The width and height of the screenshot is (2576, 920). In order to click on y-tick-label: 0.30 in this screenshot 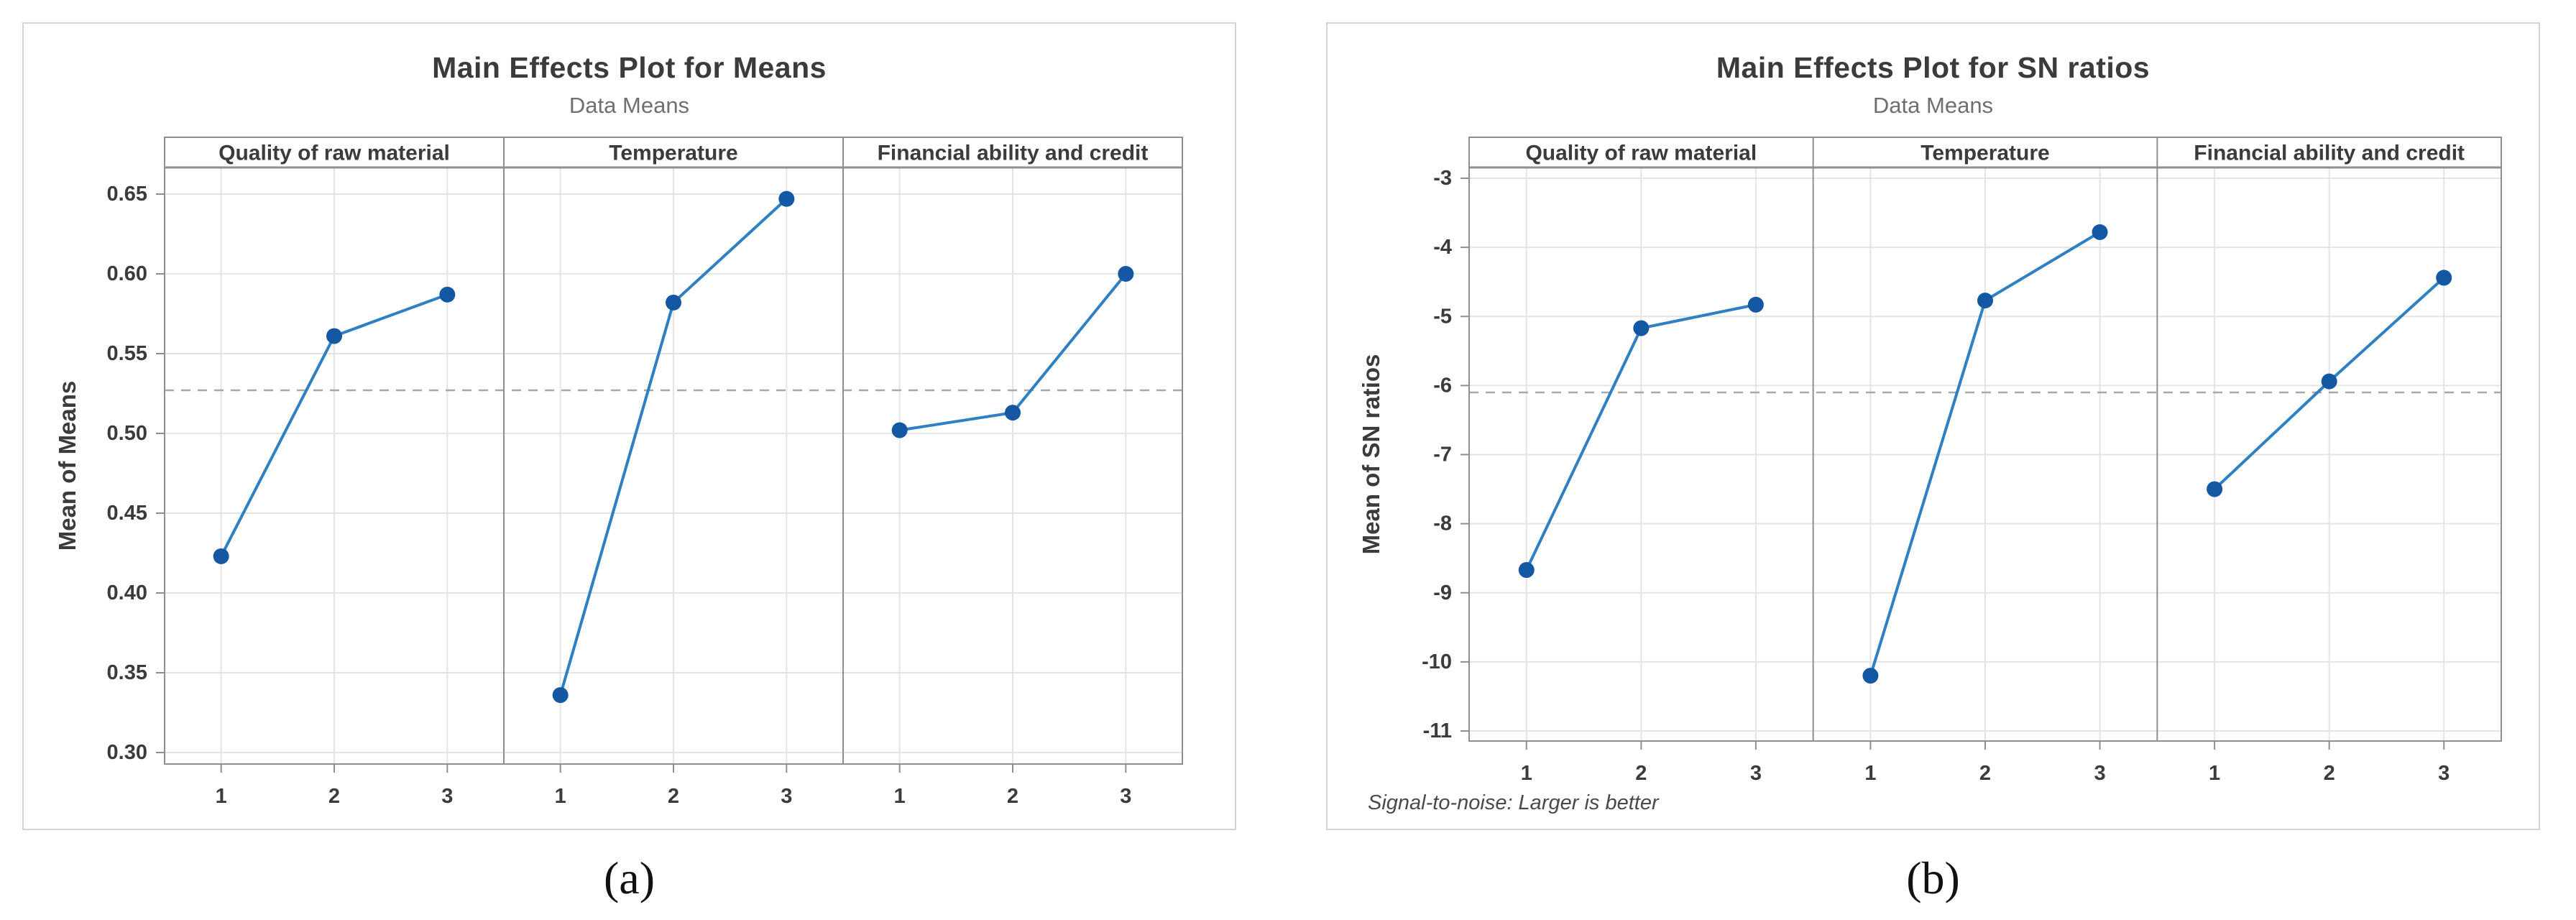, I will do `click(127, 752)`.